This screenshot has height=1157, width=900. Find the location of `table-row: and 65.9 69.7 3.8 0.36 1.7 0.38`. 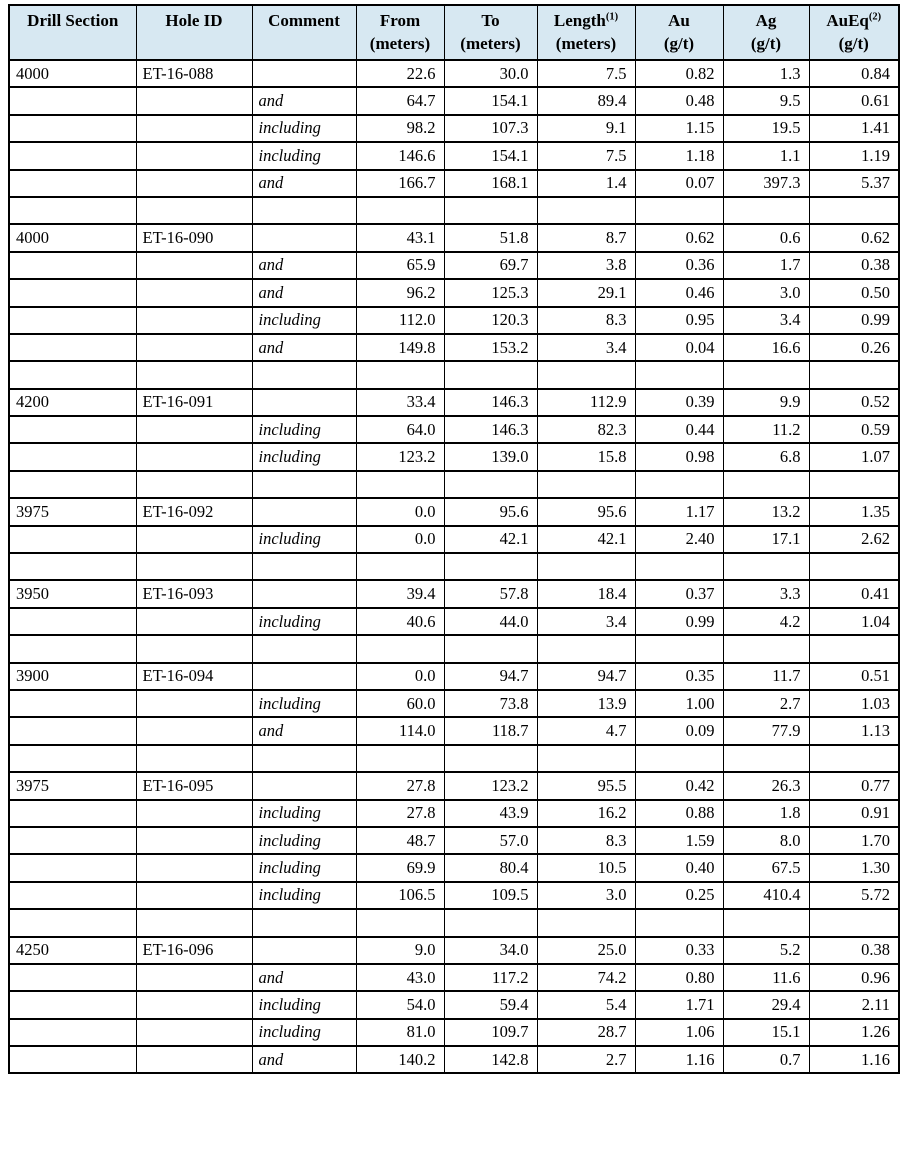

table-row: and 65.9 69.7 3.8 0.36 1.7 0.38 is located at coordinates (454, 265).